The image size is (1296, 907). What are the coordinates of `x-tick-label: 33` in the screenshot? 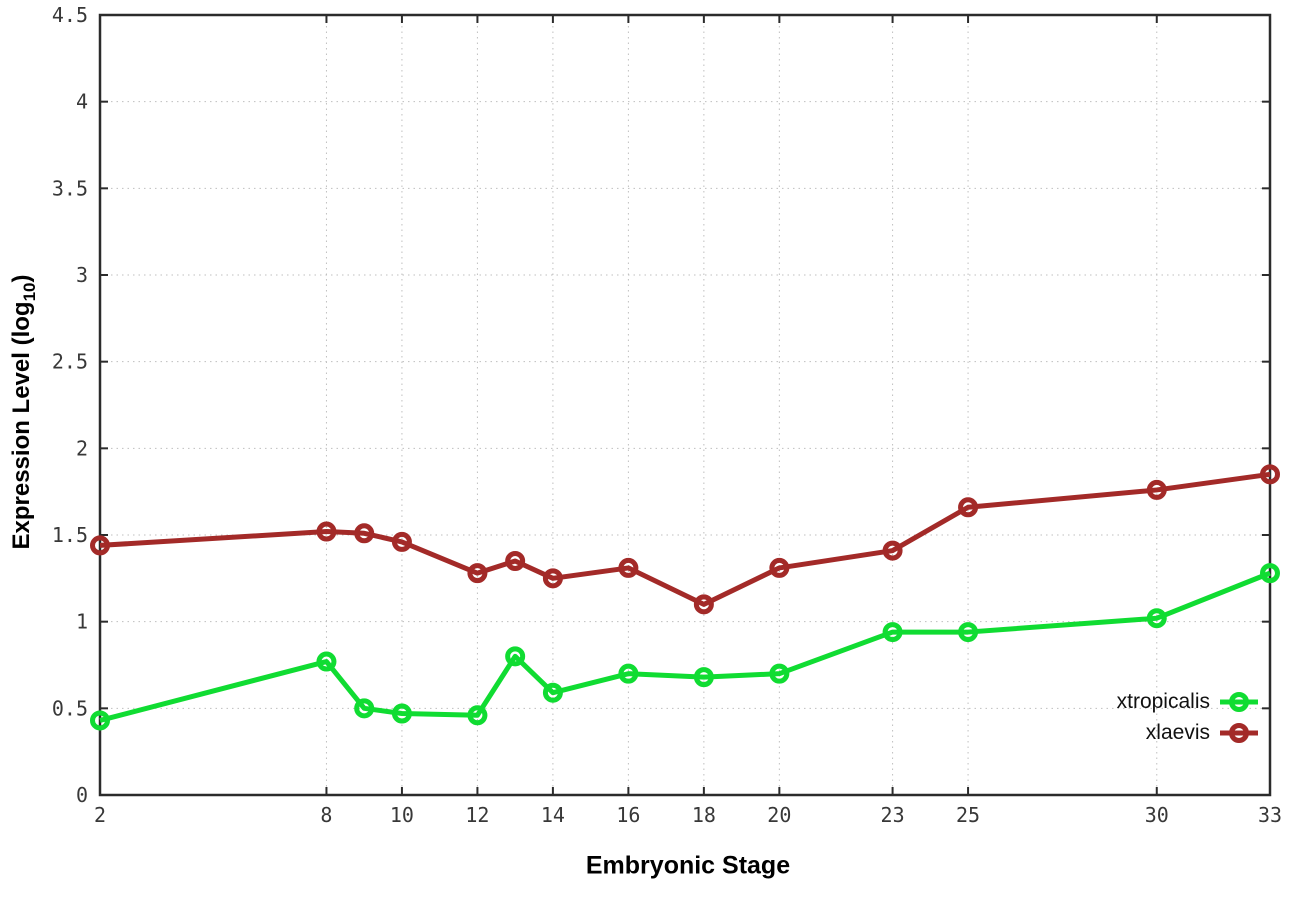 It's located at (1270, 815).